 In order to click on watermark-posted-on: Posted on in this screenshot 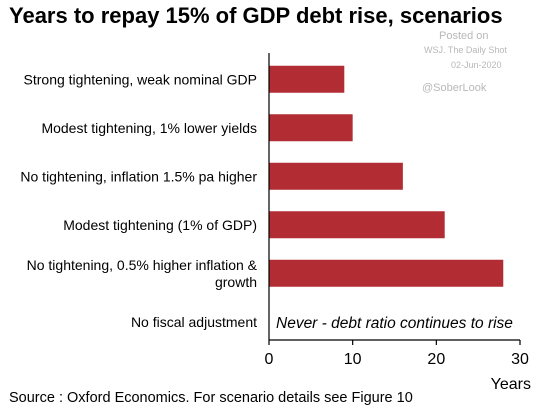, I will do `click(464, 36)`.